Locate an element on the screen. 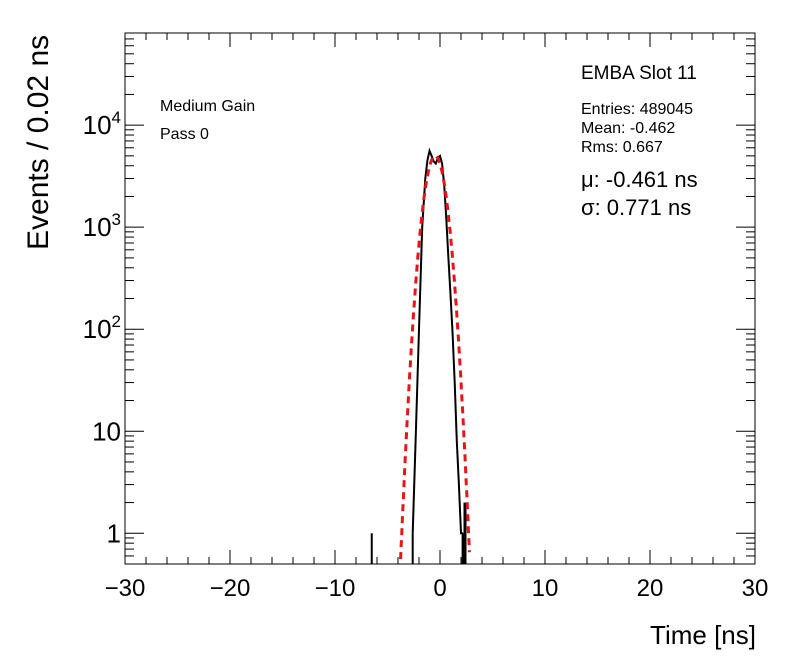  x-tick-label: 20 is located at coordinates (650, 588).